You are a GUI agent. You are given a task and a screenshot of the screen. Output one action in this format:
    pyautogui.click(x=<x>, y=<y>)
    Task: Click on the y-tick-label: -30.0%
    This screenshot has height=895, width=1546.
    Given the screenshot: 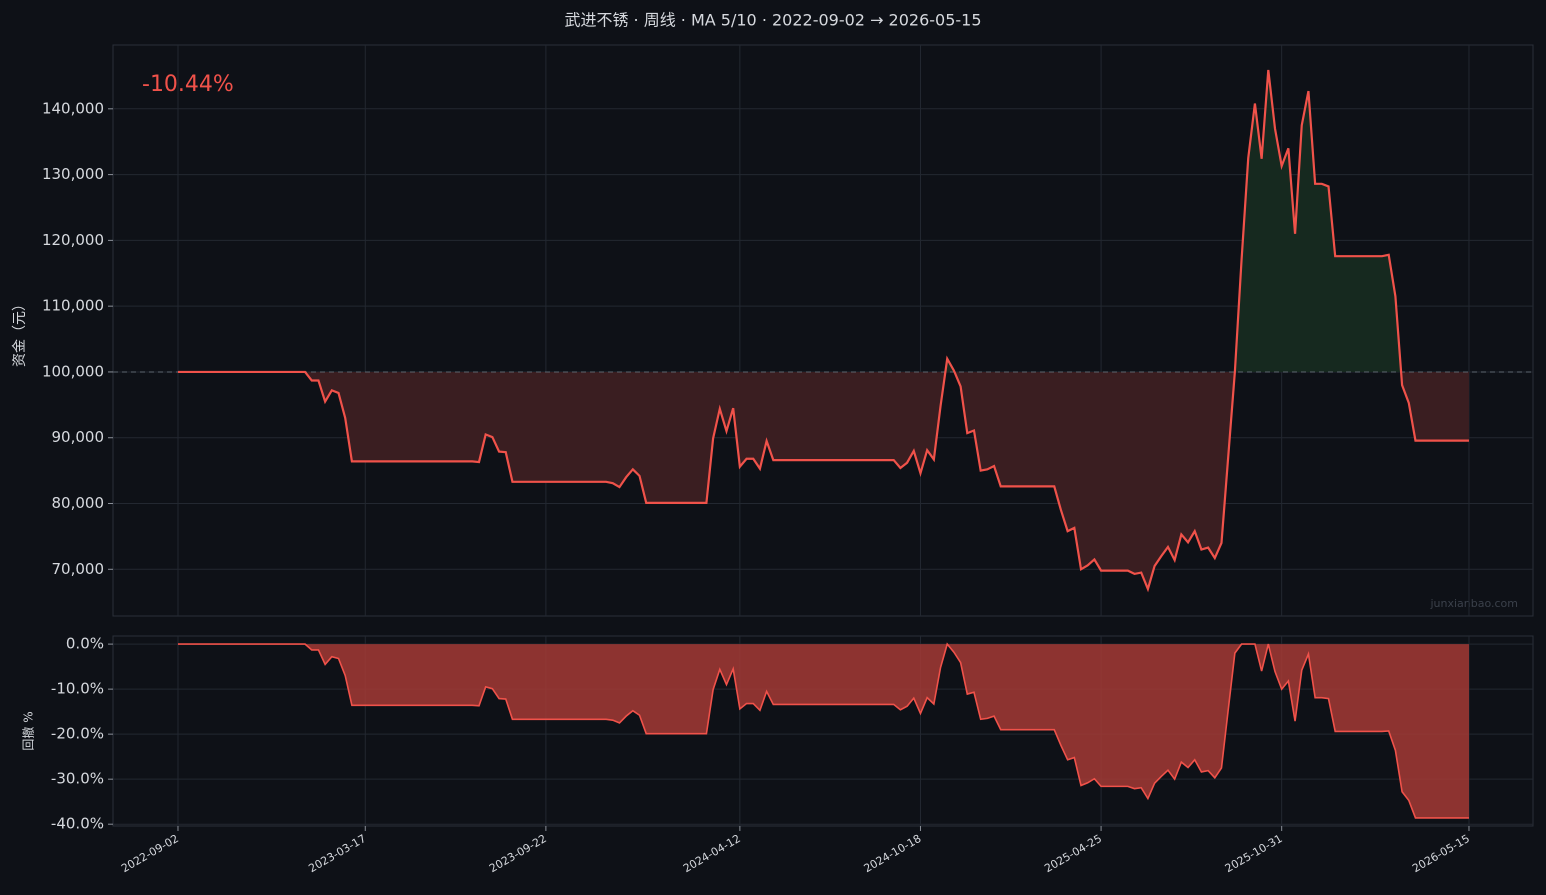 What is the action you would take?
    pyautogui.click(x=77, y=779)
    